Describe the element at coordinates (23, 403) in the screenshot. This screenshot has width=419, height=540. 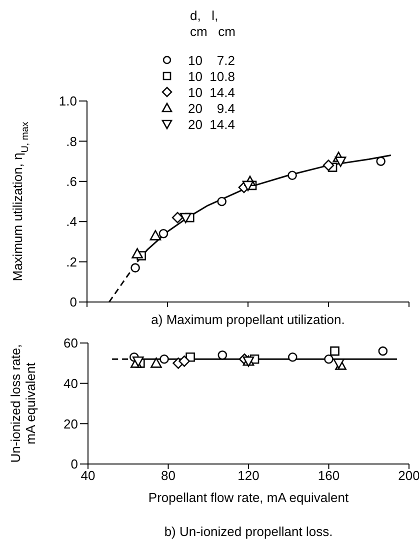
I see `y-axis-title: Un-ionized loss rate, mA equivalent` at that location.